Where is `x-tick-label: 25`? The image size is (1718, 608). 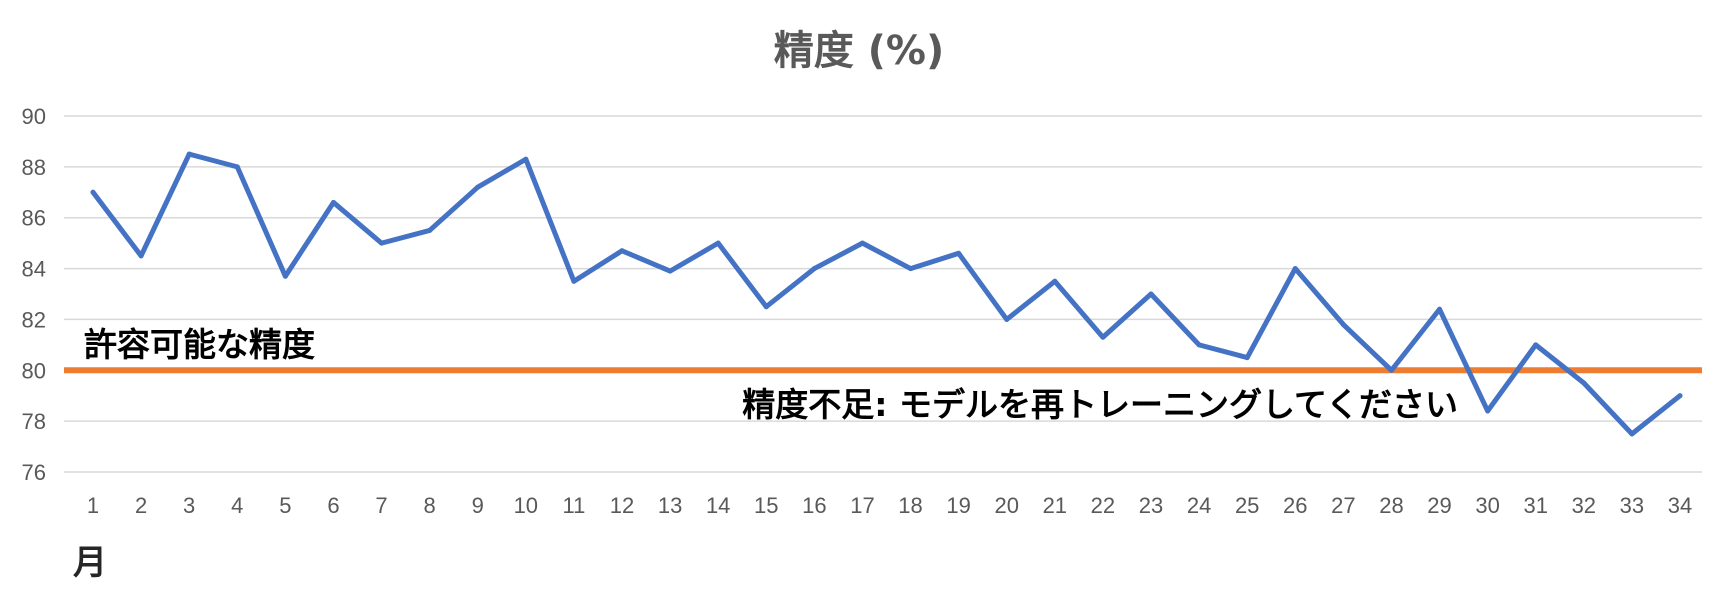
x-tick-label: 25 is located at coordinates (1247, 505).